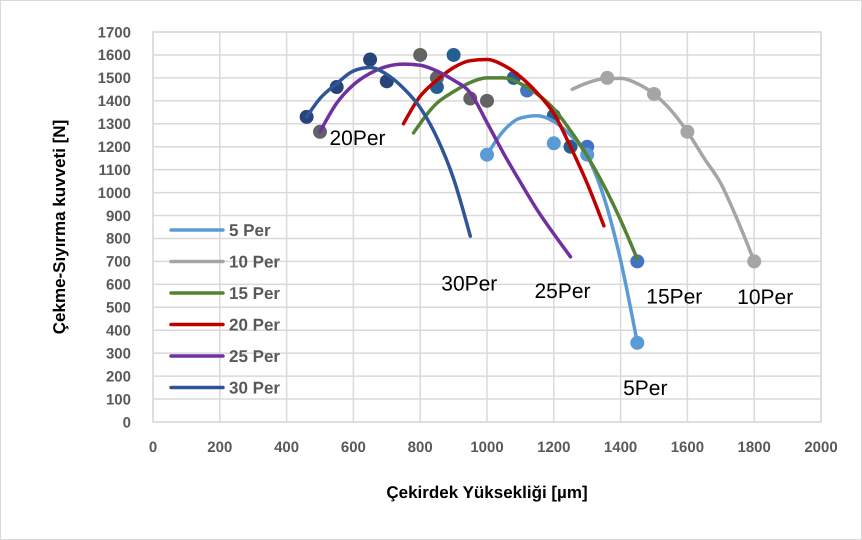 The width and height of the screenshot is (862, 540). What do you see at coordinates (754, 447) in the screenshot?
I see `x-tick-label: 1800` at bounding box center [754, 447].